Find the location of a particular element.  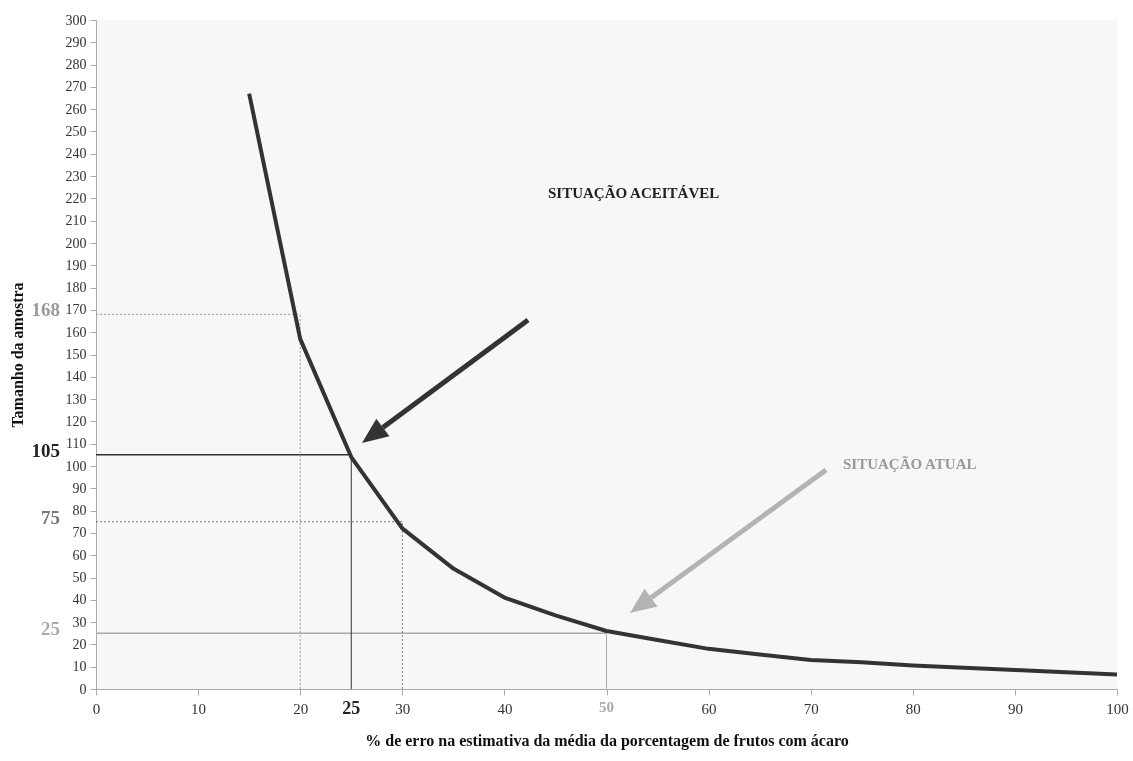

y-tick-label: 210 is located at coordinates (76, 221).